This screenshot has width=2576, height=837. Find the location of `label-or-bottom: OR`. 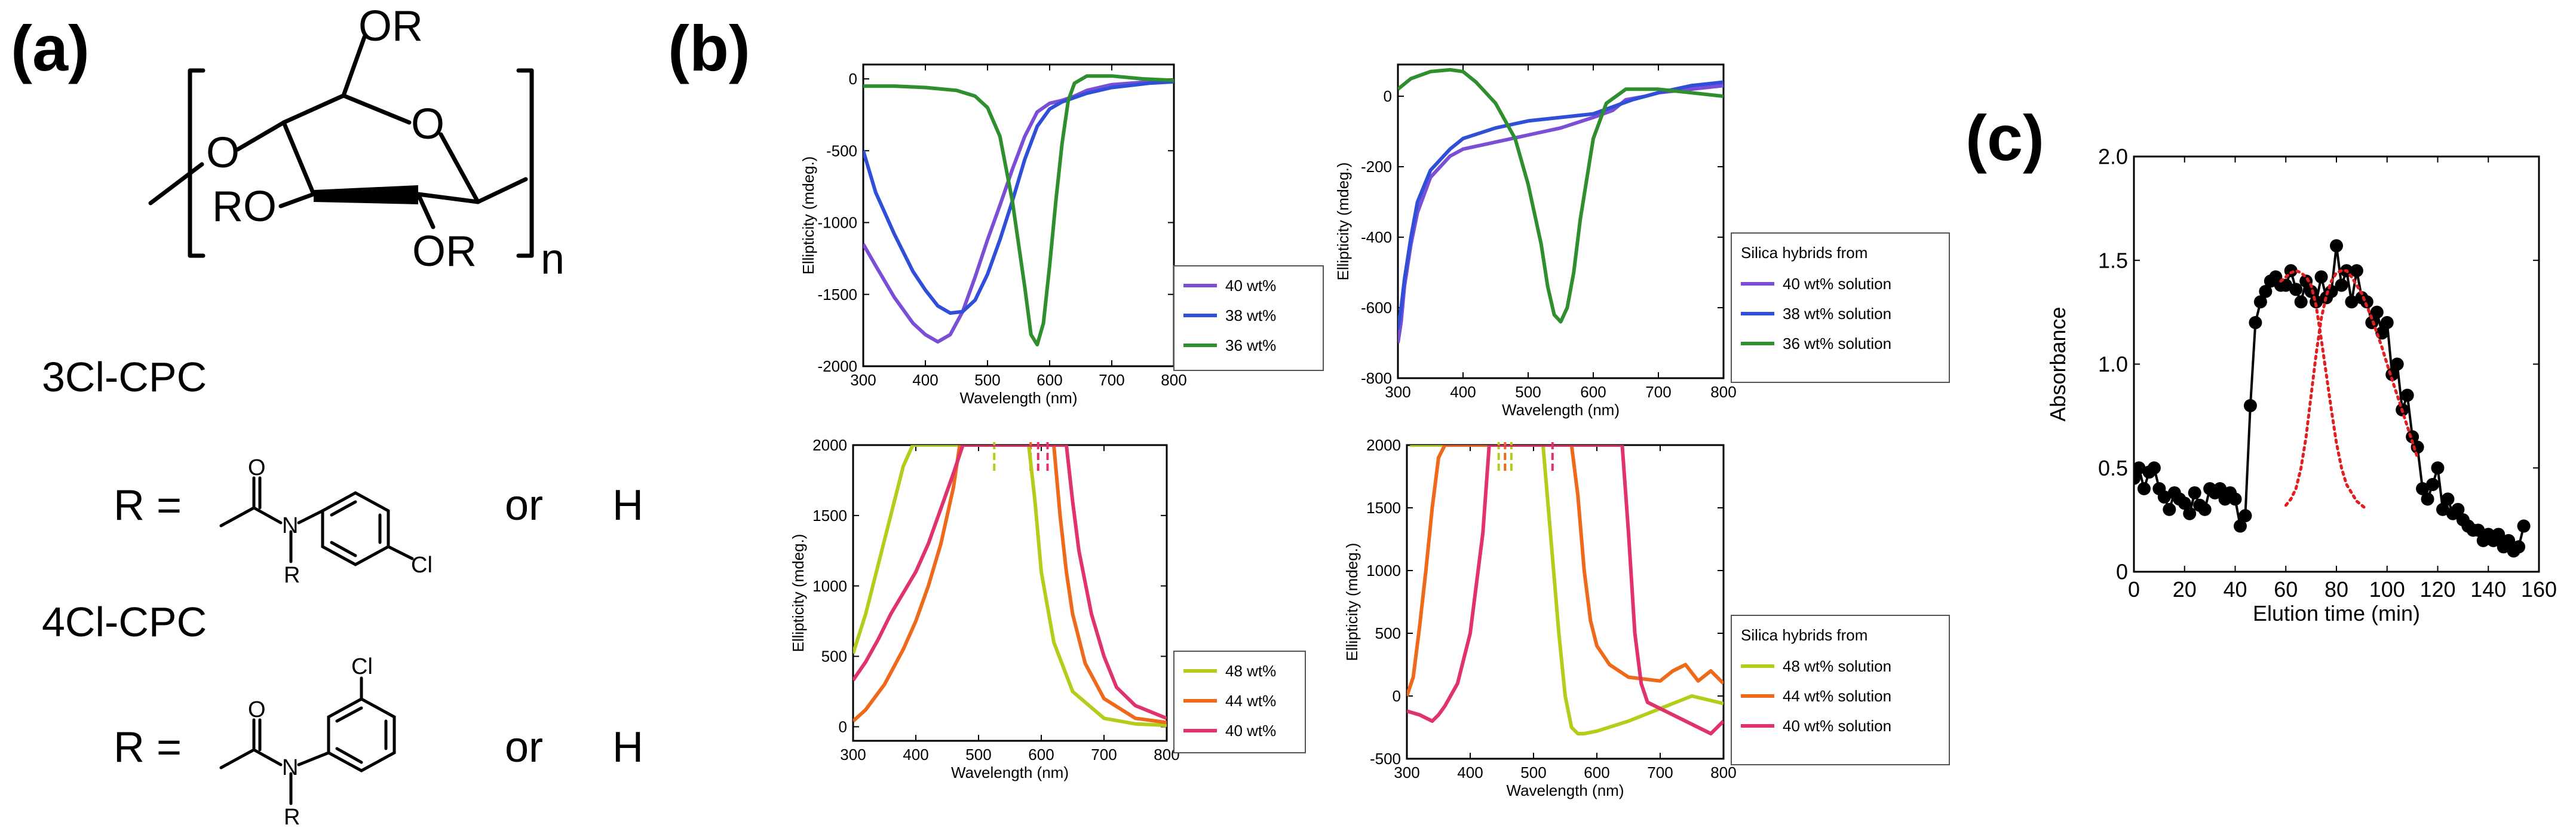

label-or-bottom: OR is located at coordinates (444, 251).